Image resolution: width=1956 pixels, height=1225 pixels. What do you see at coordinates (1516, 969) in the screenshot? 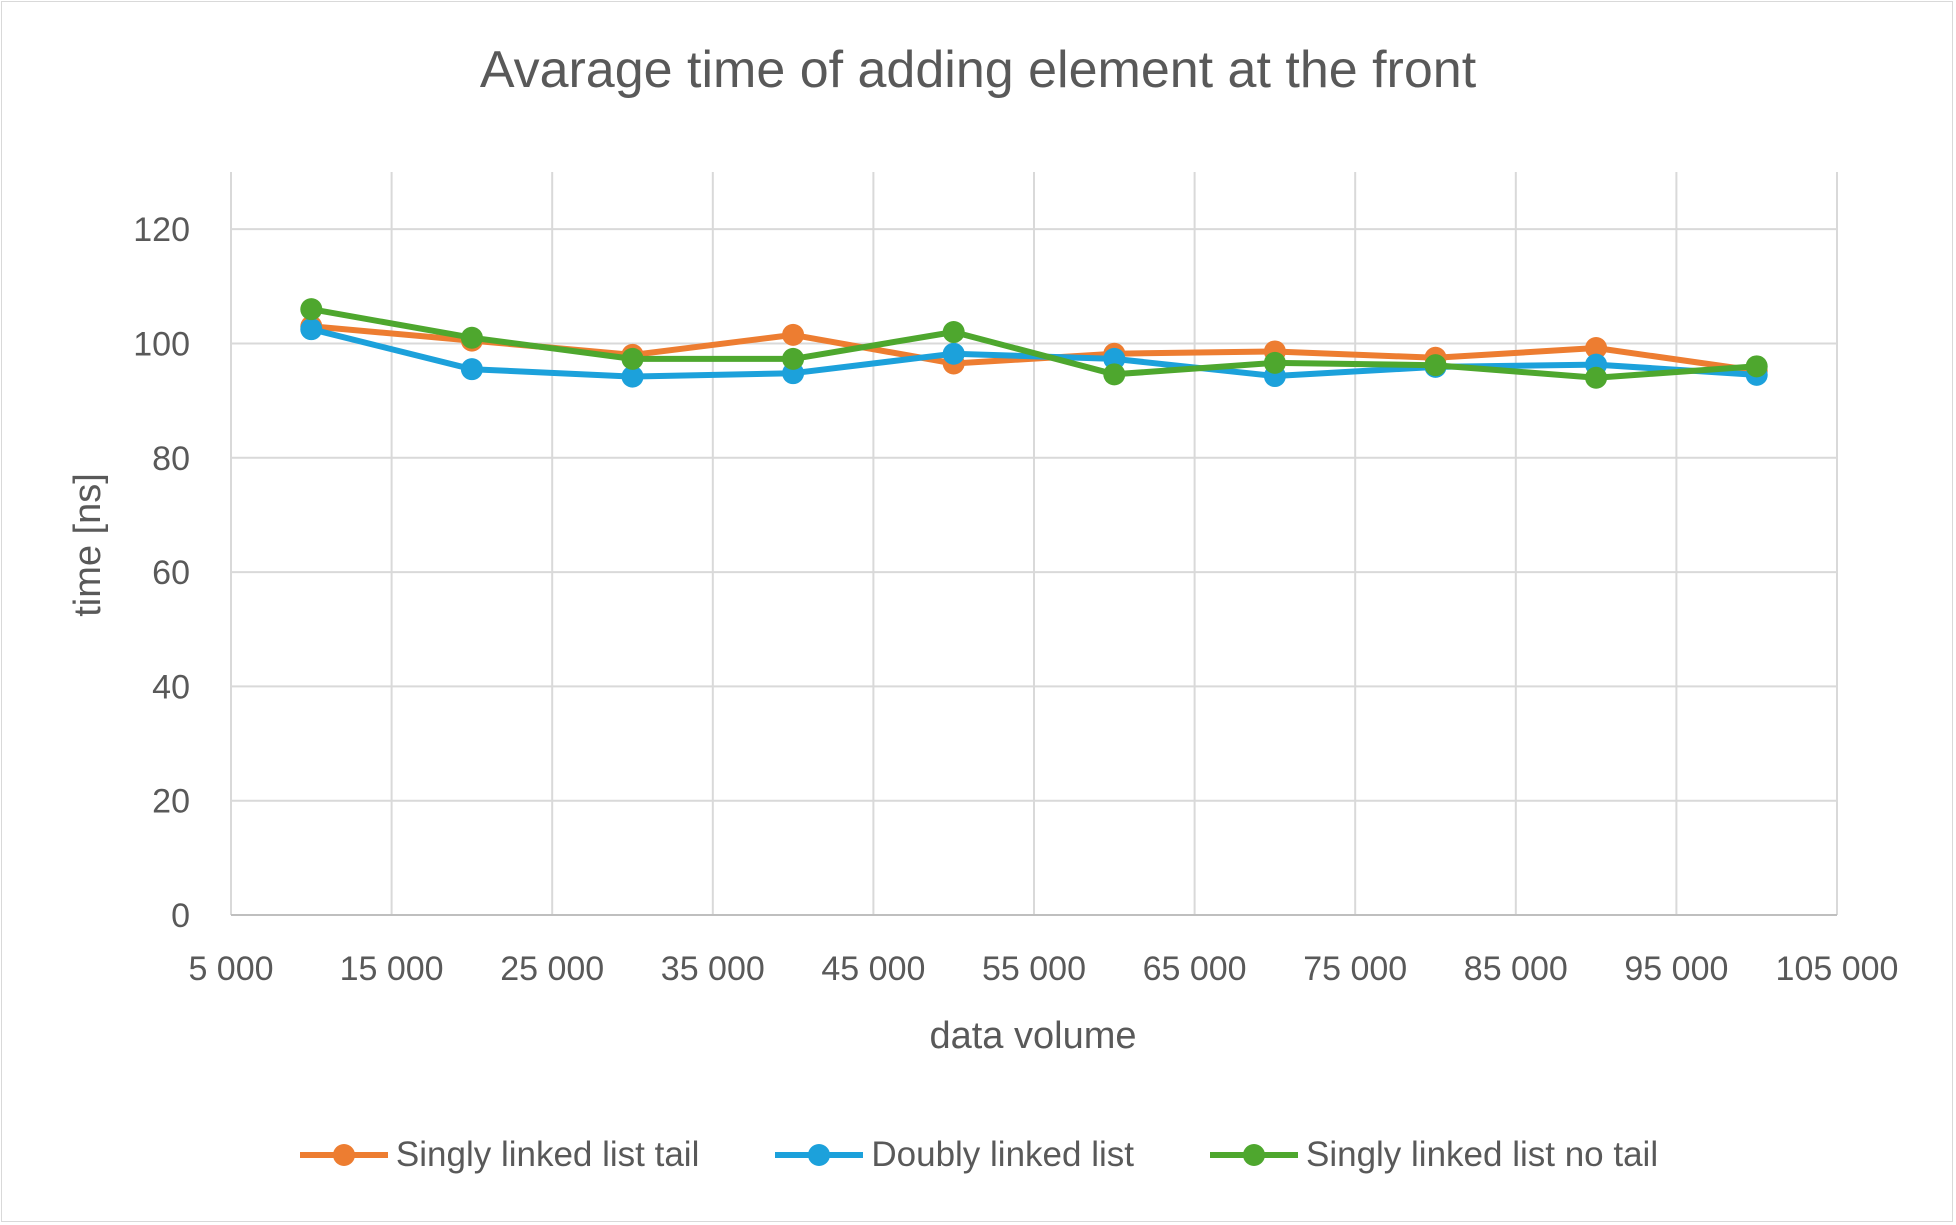
I see `x-tick-label: 85 000` at bounding box center [1516, 969].